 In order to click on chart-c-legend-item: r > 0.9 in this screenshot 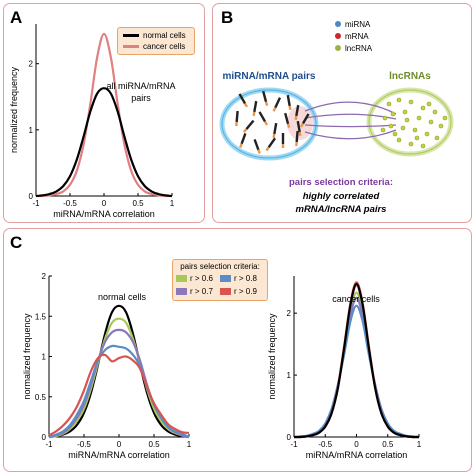, I will do `click(242, 291)`.